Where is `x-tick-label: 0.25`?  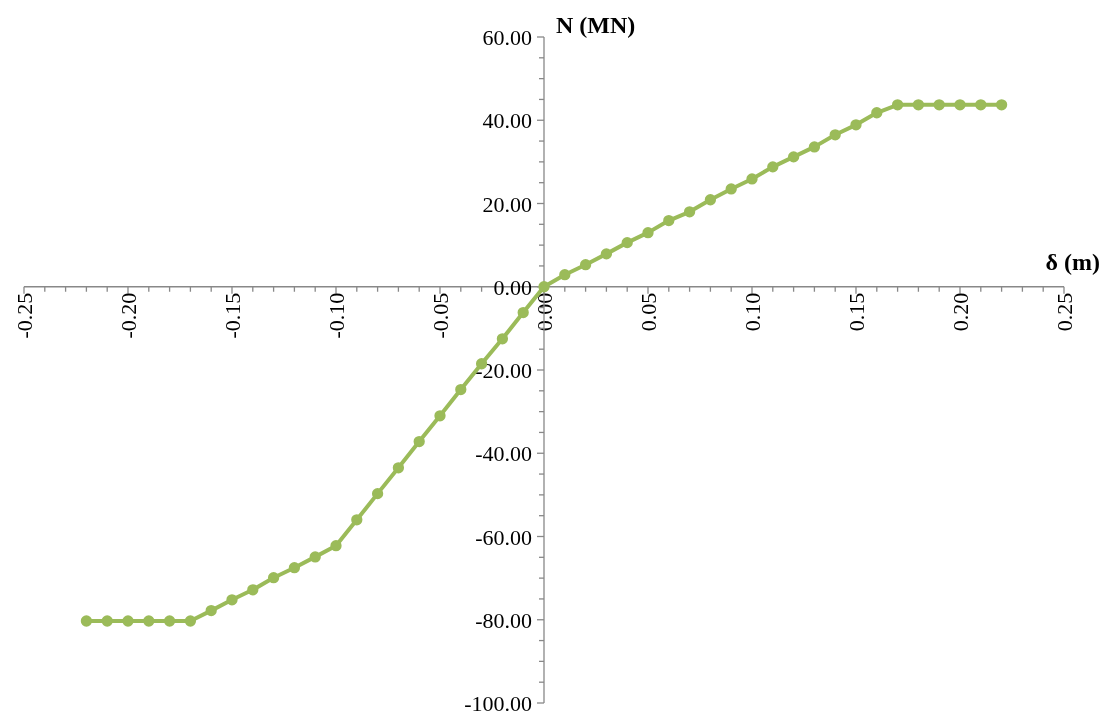 x-tick-label: 0.25 is located at coordinates (1064, 312).